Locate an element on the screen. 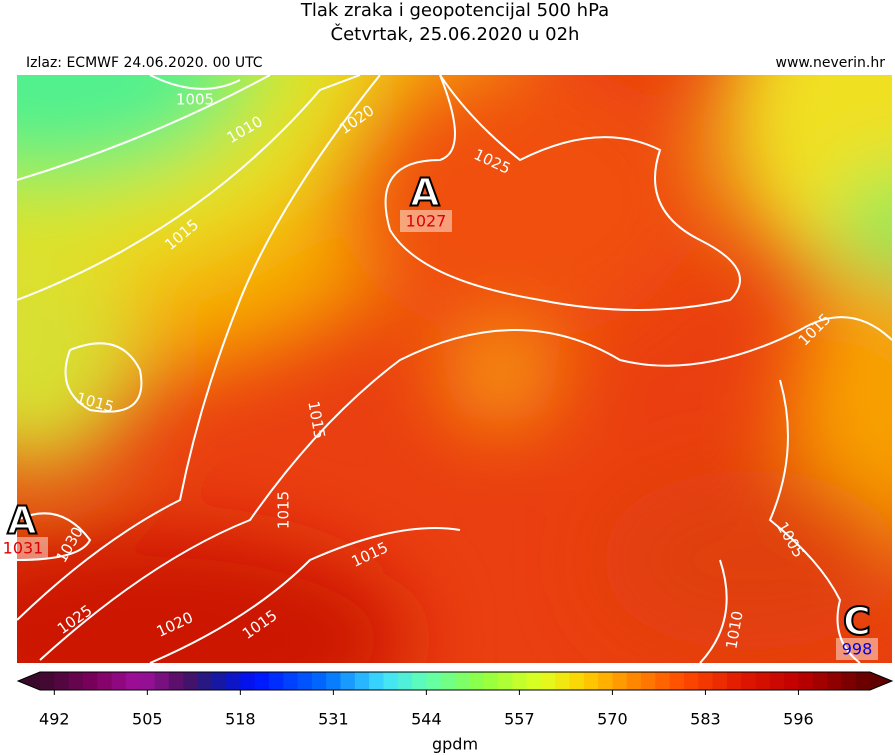 The width and height of the screenshot is (895, 755). colorbar-outline is located at coordinates (455, 681).